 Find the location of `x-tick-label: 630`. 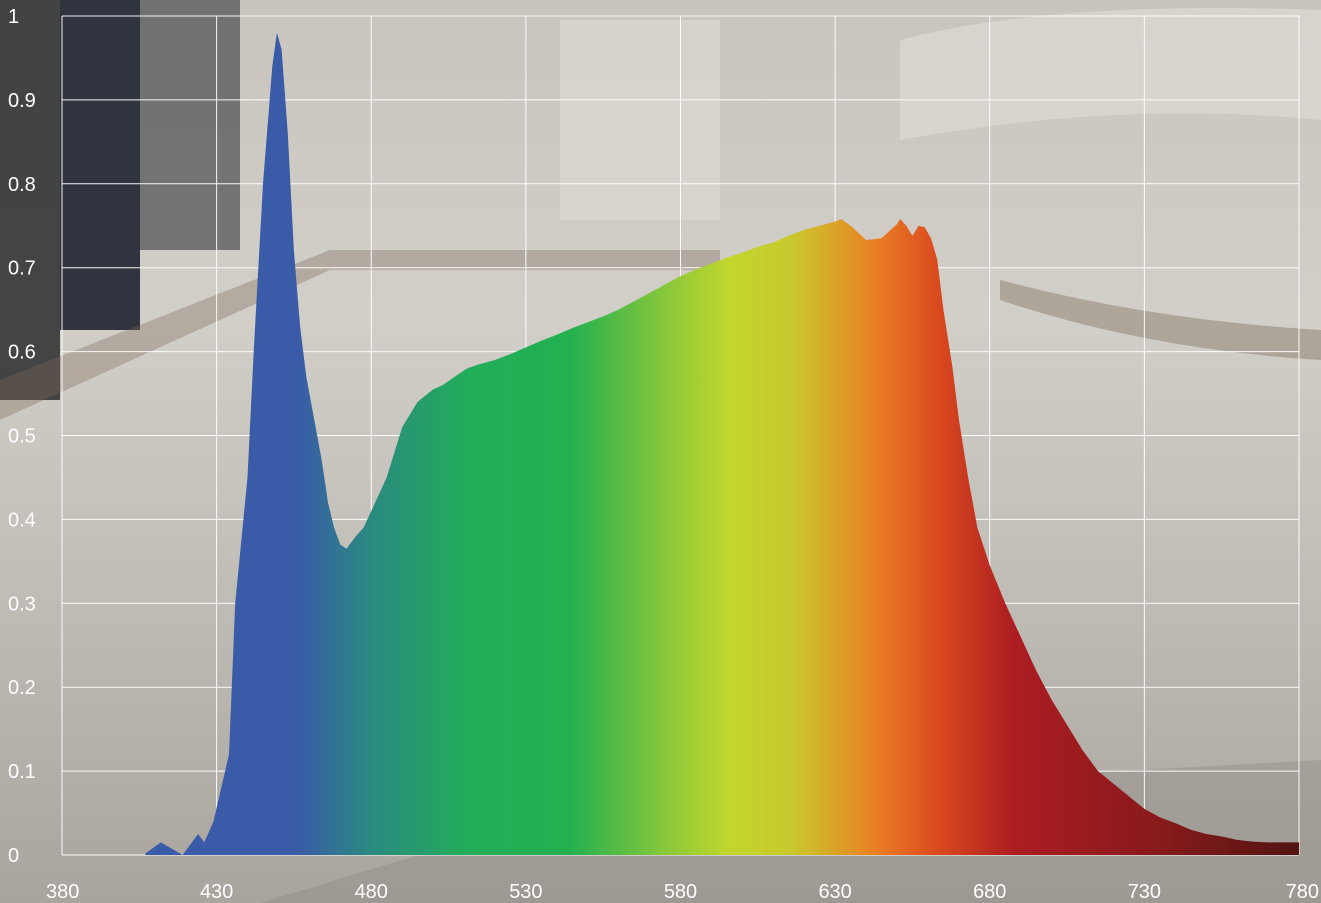

x-tick-label: 630 is located at coordinates (834, 892).